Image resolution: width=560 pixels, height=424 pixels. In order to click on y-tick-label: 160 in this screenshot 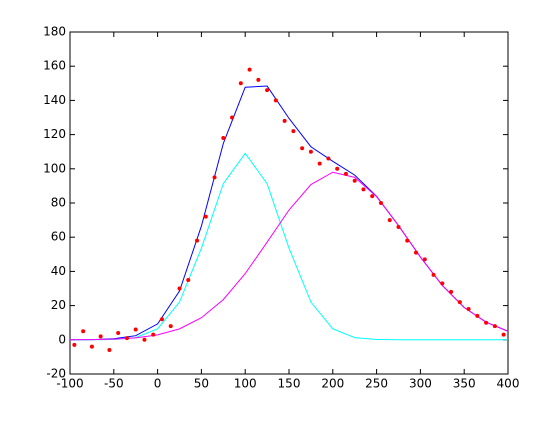, I will do `click(54, 66)`.